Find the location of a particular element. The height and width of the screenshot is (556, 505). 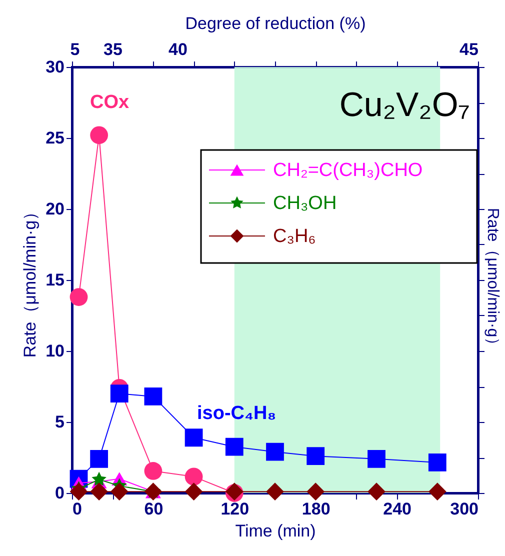

x2-axis-title: Degree of reduction (%) is located at coordinates (275, 23).